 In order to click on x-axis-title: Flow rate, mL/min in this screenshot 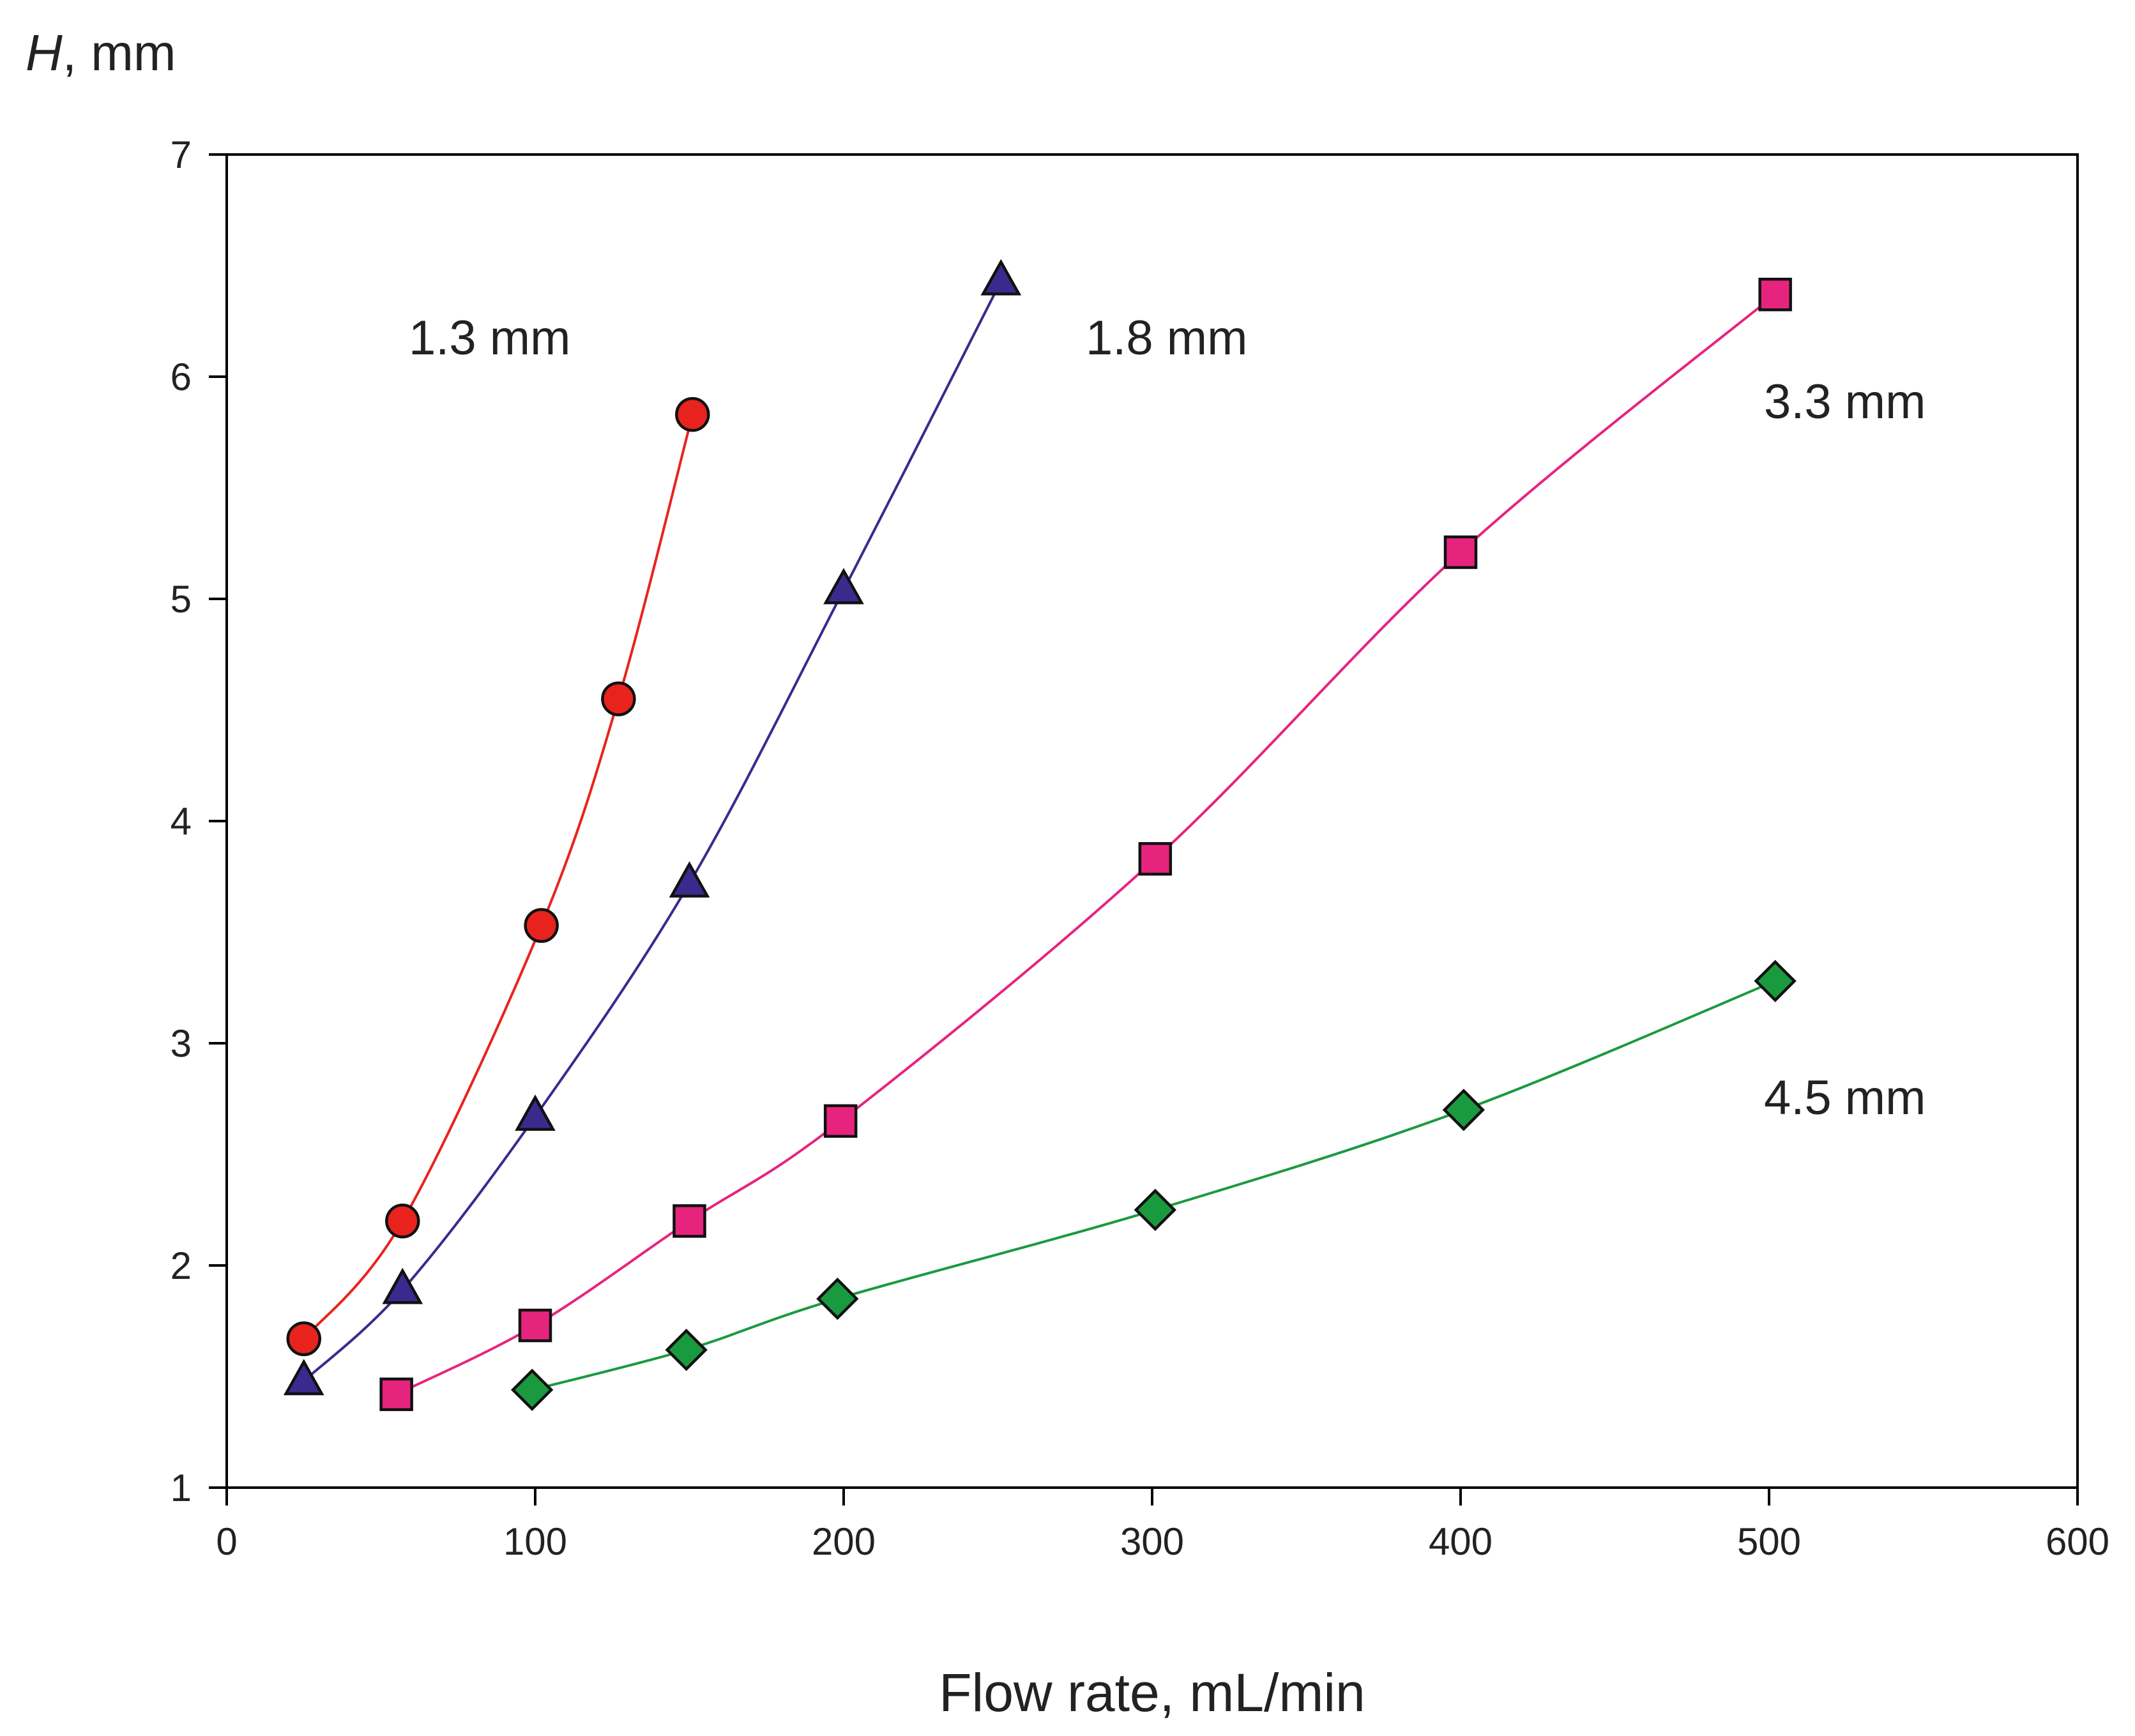, I will do `click(1152, 1693)`.